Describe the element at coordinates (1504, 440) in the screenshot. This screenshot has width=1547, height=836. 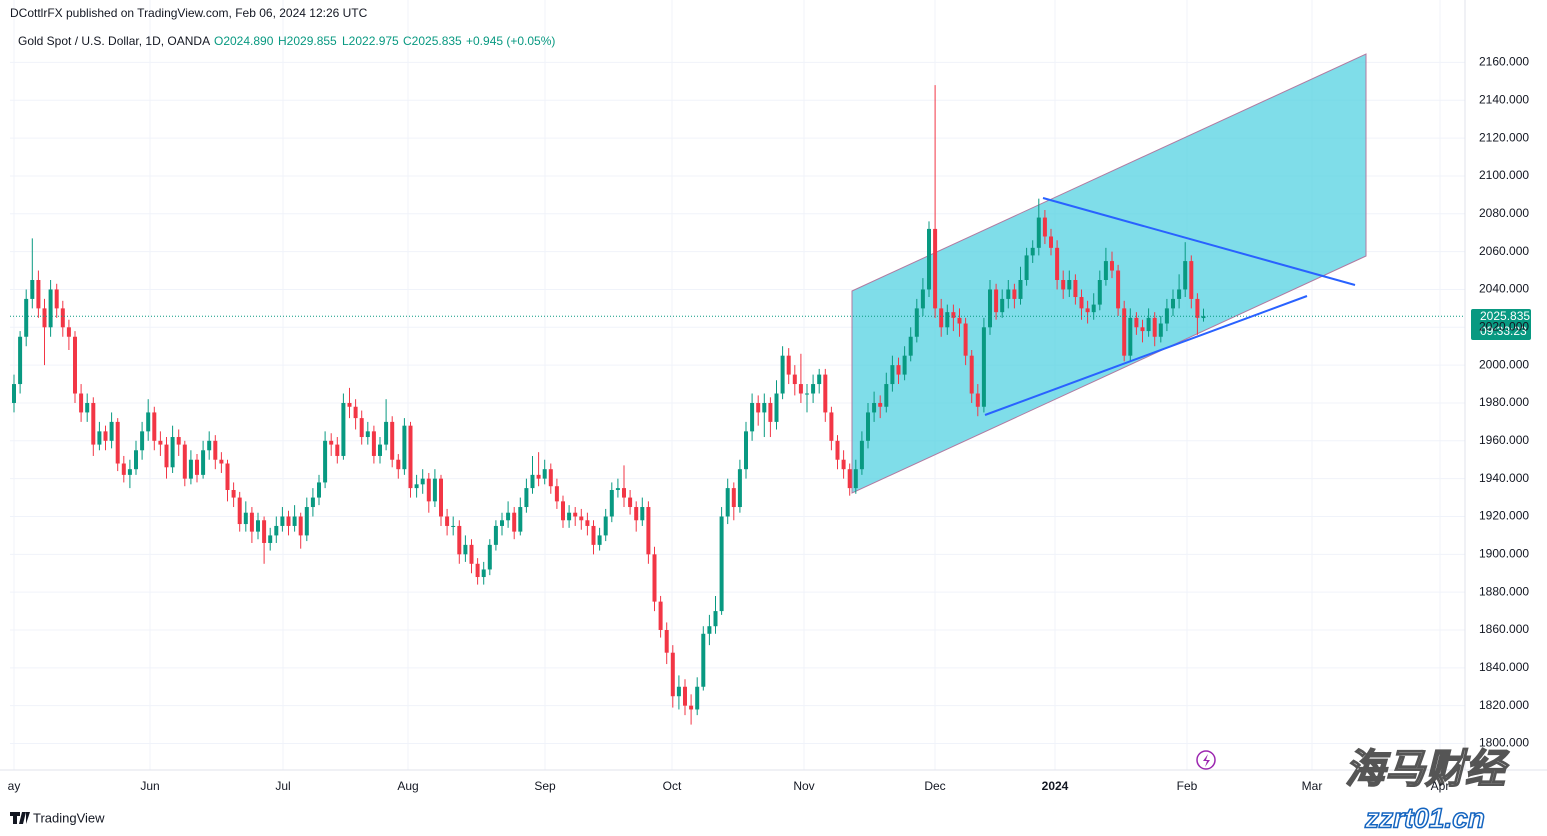
I see `y-tick-label: 1960.000` at that location.